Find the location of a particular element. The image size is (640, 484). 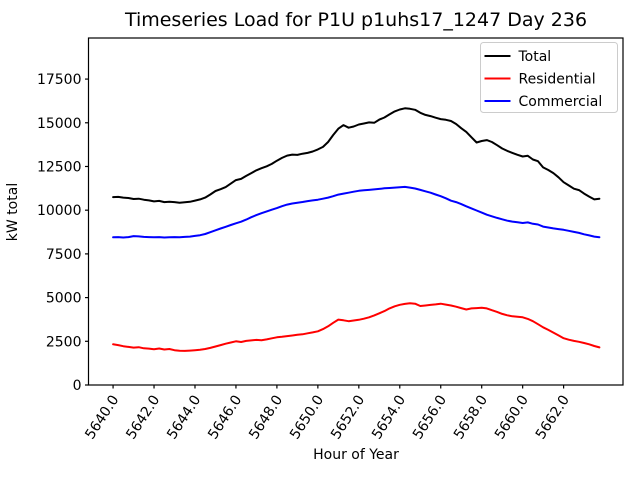

y-tick-label: 2500 is located at coordinates (64, 342).